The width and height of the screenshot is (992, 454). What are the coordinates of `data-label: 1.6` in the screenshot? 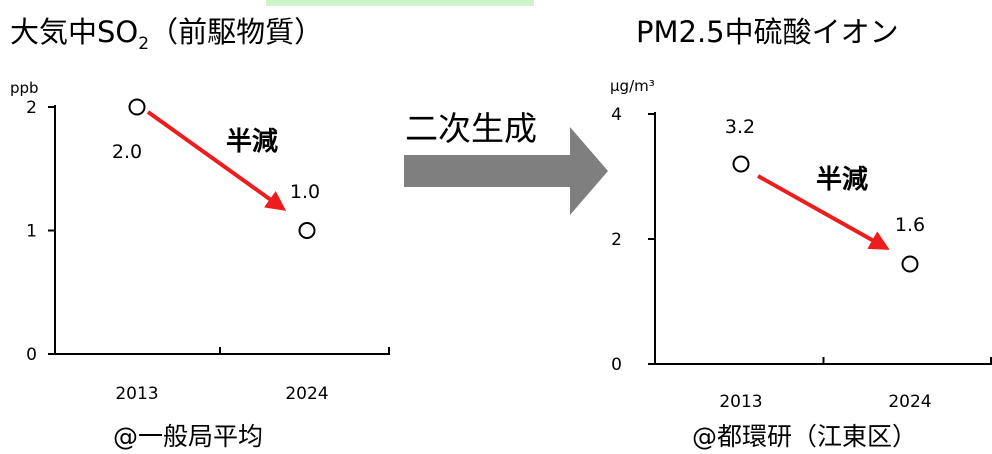 It's located at (910, 225).